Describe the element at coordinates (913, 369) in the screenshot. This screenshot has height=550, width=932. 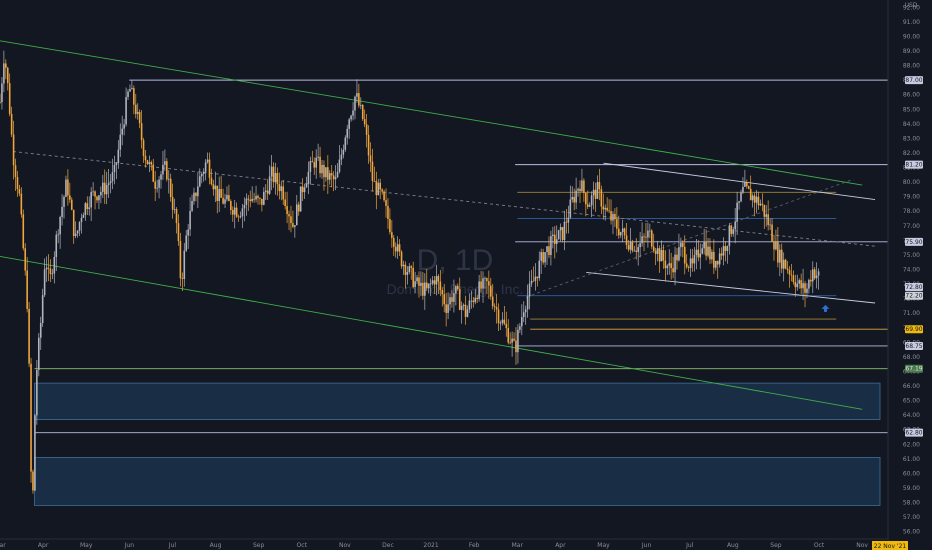
I see `price-tag-label: 67.19` at that location.